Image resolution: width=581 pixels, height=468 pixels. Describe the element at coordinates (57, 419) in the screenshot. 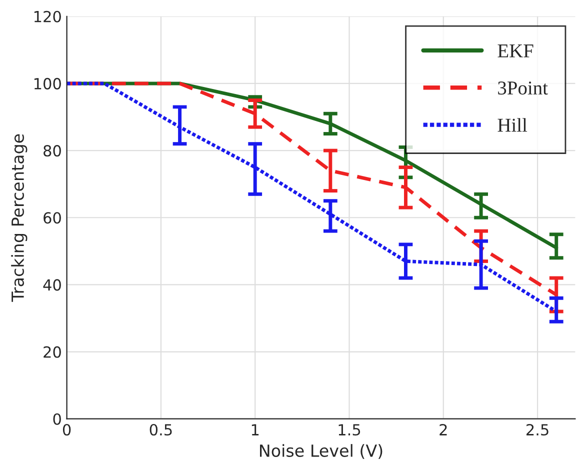

I see `y-tick-label: 0` at that location.